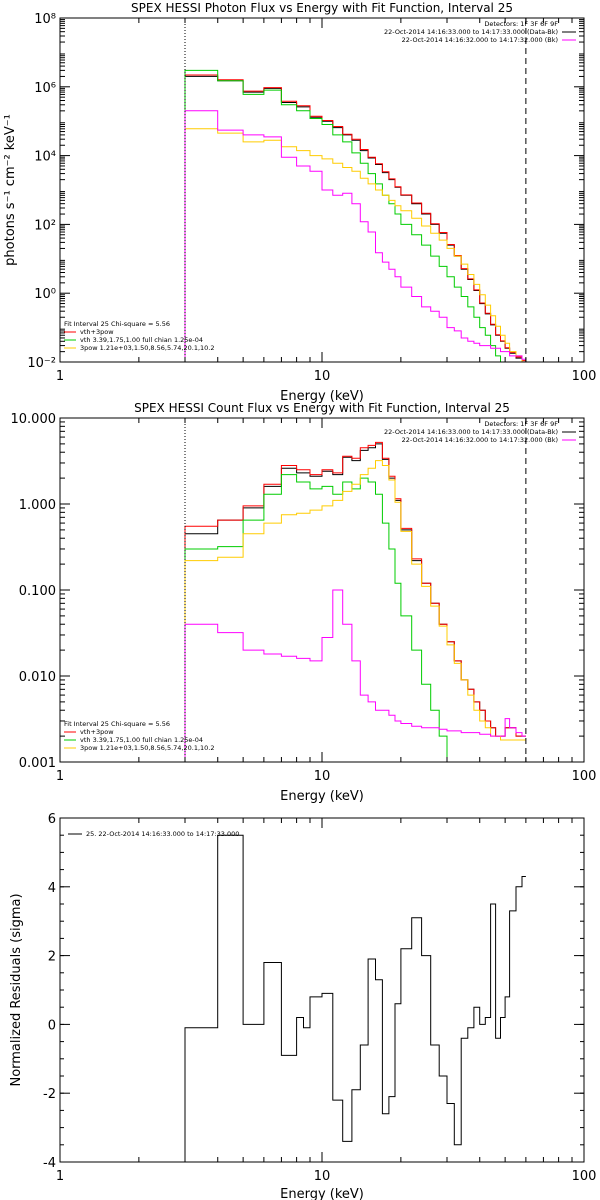 The width and height of the screenshot is (600, 1200). What do you see at coordinates (45, 88) in the screenshot?
I see `y-tick-label: 10⁶` at bounding box center [45, 88].